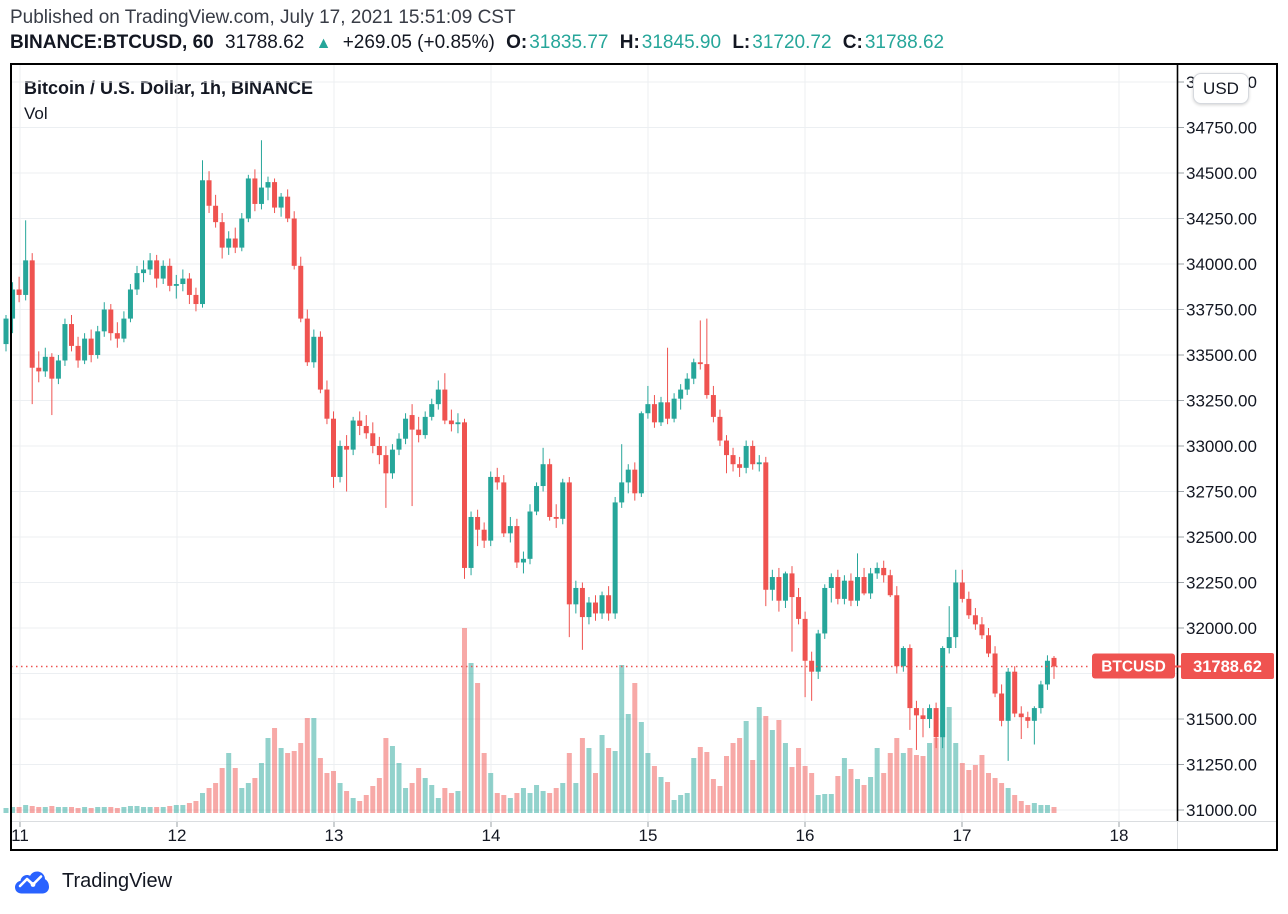 The image size is (1288, 914). What do you see at coordinates (418, 42) in the screenshot?
I see `price-change: +269.05 (+0.85%)` at bounding box center [418, 42].